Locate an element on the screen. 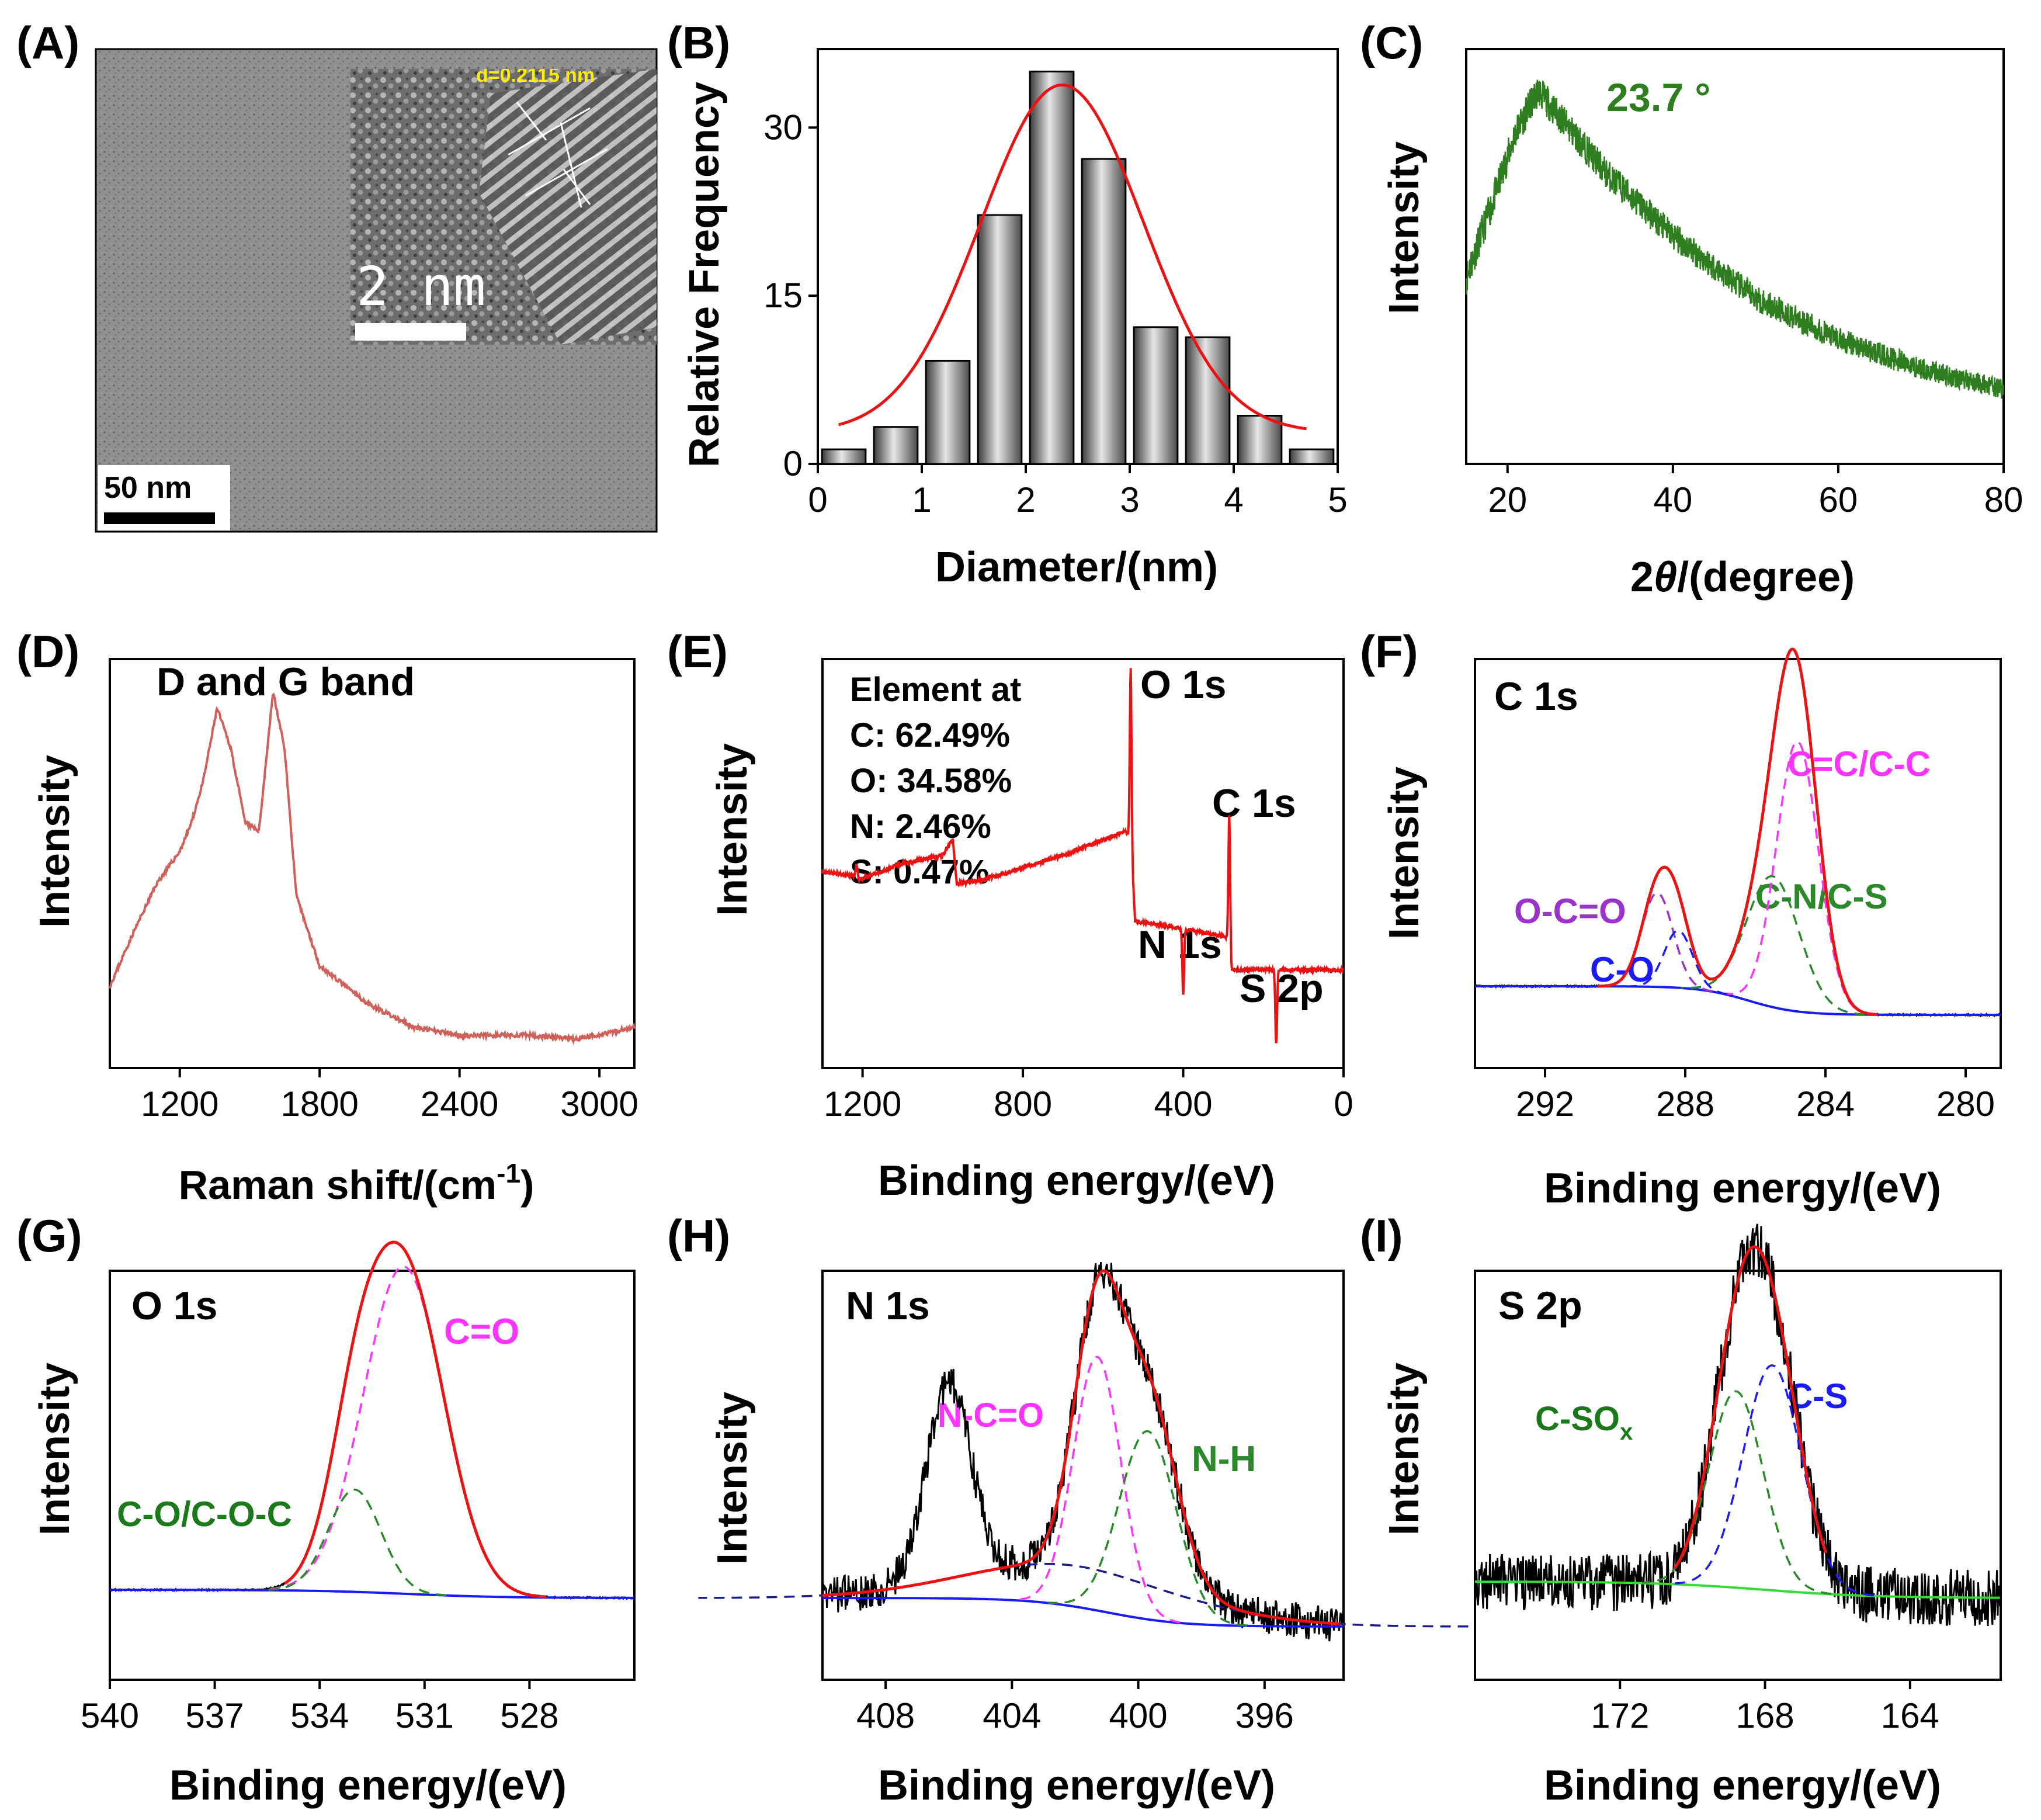  peak-label-o1s: O 1s is located at coordinates (1183, 685).